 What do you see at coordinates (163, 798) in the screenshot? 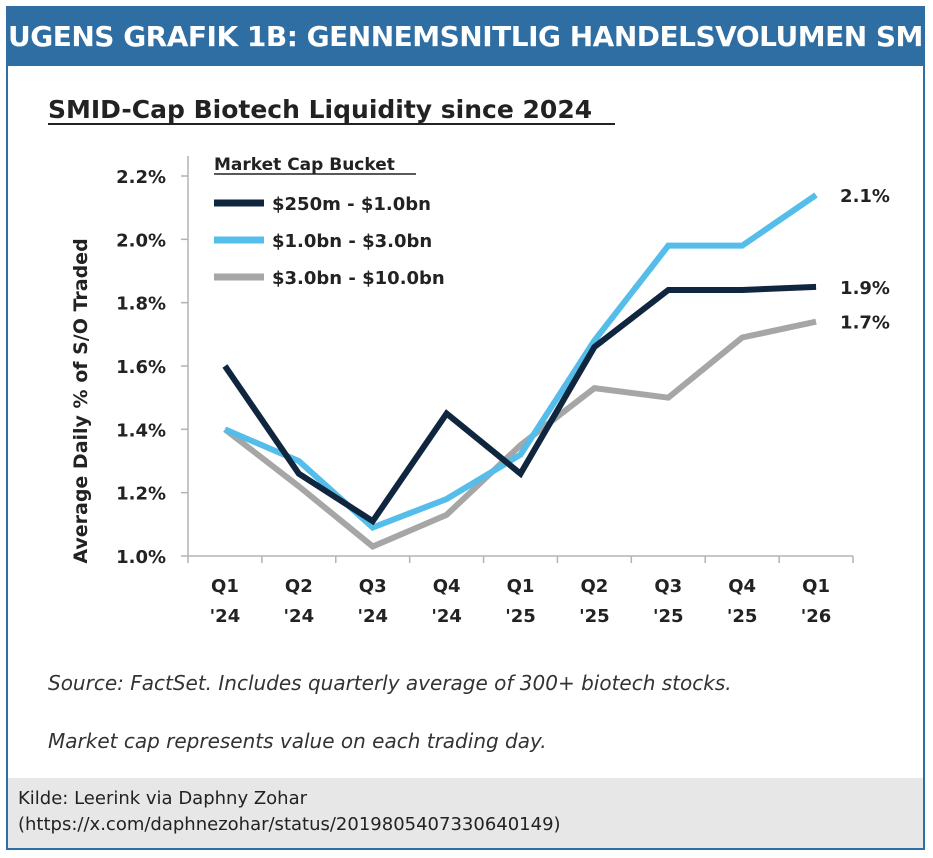
I see `footer-credit: Kilde: Leerink via Daphny Zohar` at bounding box center [163, 798].